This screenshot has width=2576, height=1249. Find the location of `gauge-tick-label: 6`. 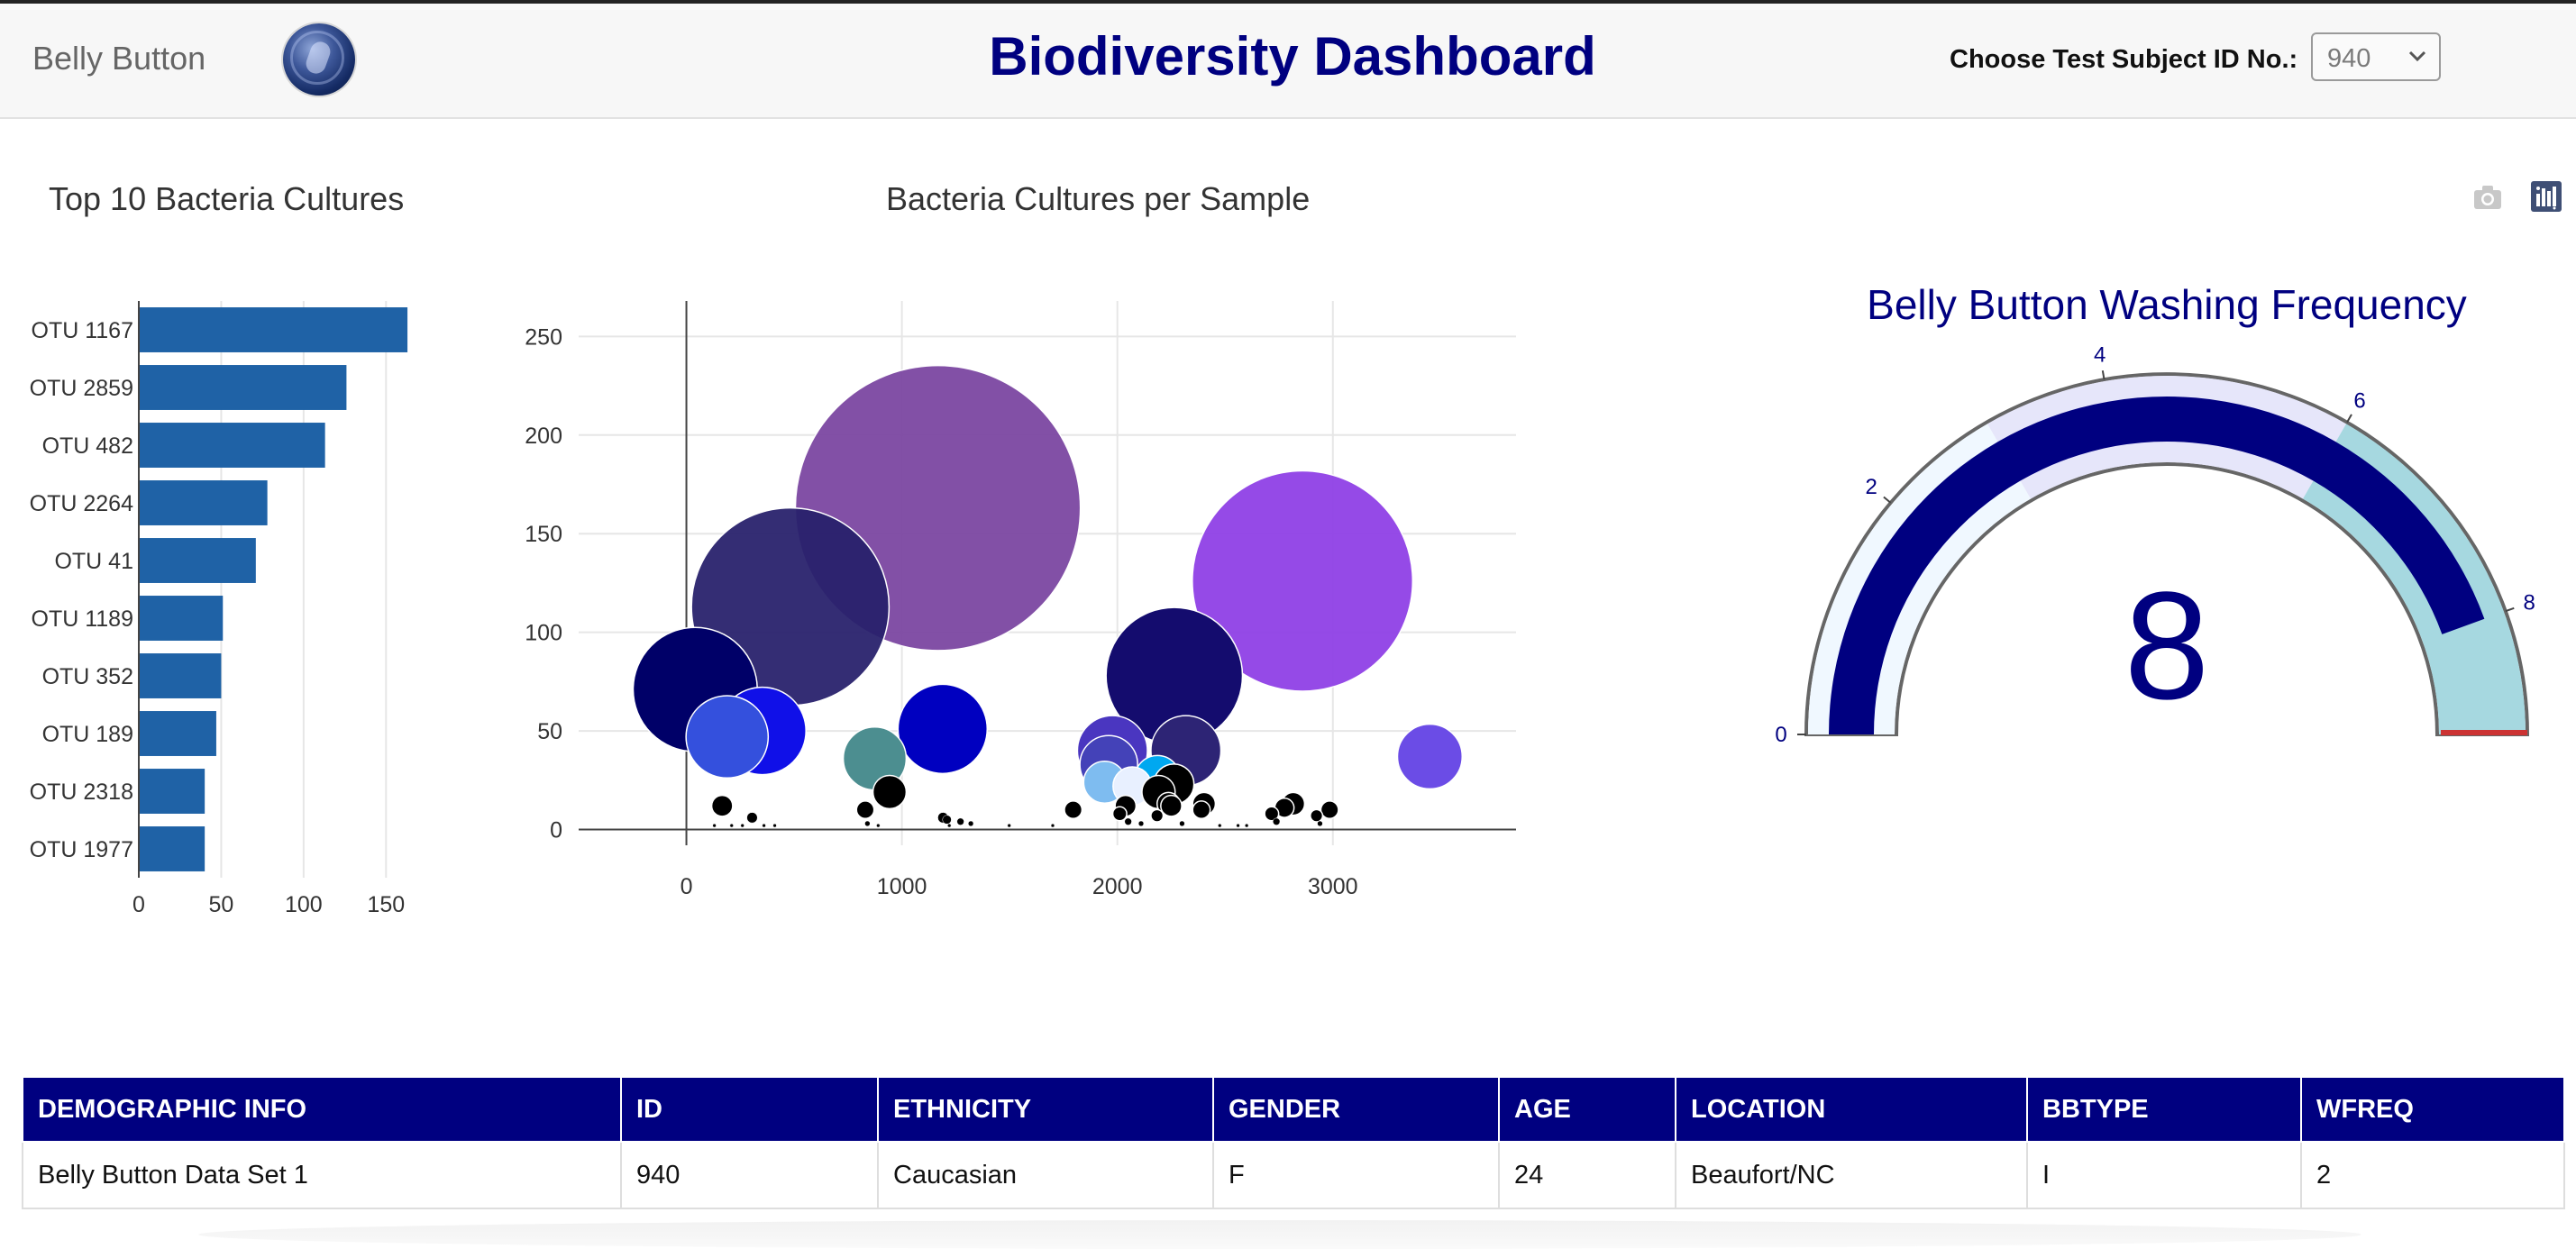

gauge-tick-label: 6 is located at coordinates (2359, 400).